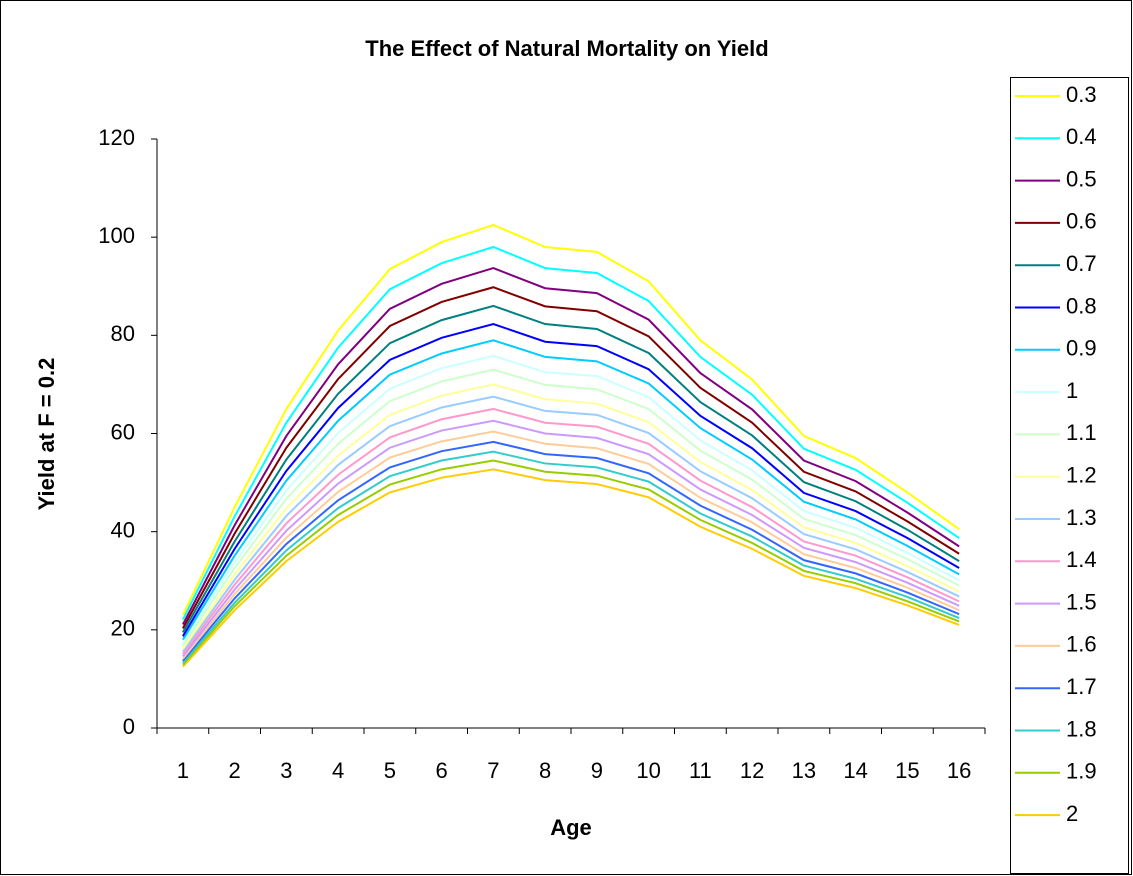 Image resolution: width=1133 pixels, height=876 pixels. I want to click on x-tick-label: 1, so click(183, 770).